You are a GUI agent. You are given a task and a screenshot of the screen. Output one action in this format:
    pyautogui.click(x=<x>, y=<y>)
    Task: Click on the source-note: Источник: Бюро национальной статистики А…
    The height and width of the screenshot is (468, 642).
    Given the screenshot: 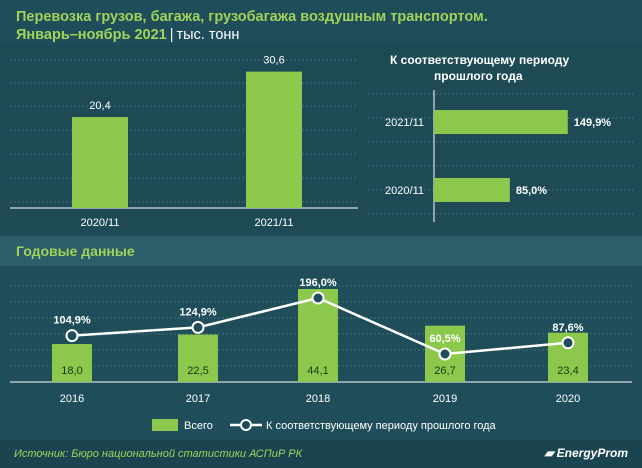 What is the action you would take?
    pyautogui.click(x=158, y=454)
    